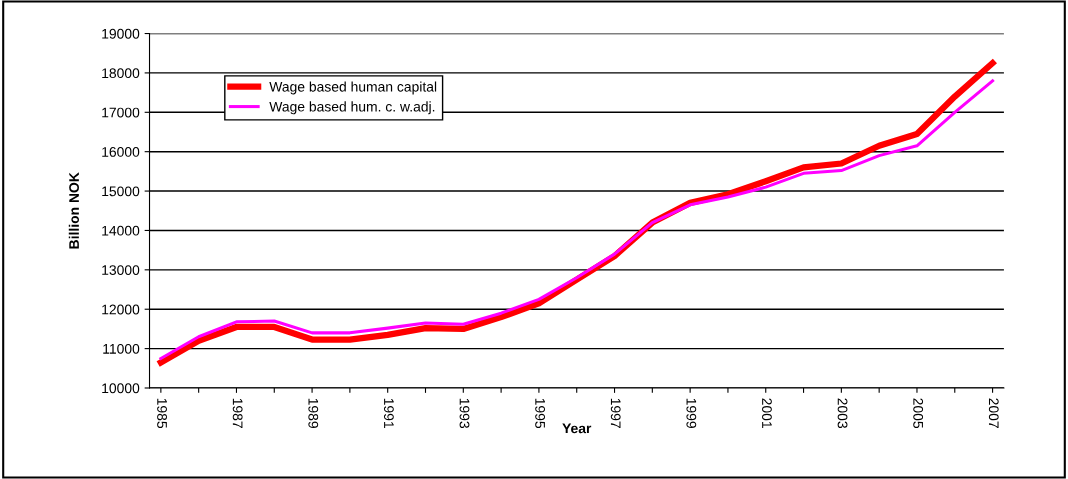 The height and width of the screenshot is (479, 1068). I want to click on y-tick-label: 13000, so click(121, 270).